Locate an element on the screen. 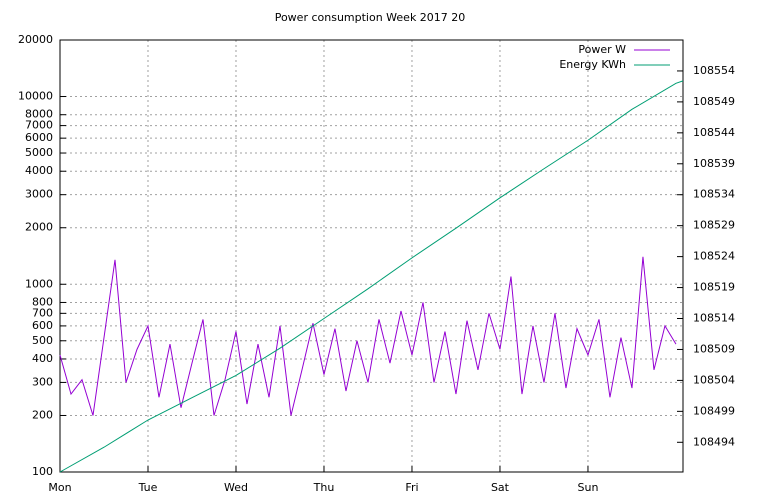  y-tick-label: 8000 is located at coordinates (39, 114).